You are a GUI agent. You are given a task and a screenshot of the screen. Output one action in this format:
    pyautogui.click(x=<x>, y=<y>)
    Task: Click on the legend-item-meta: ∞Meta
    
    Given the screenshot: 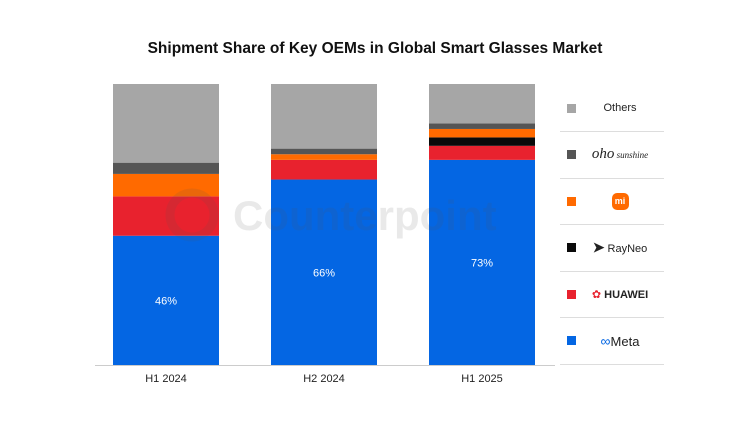 What is the action you would take?
    pyautogui.click(x=612, y=341)
    